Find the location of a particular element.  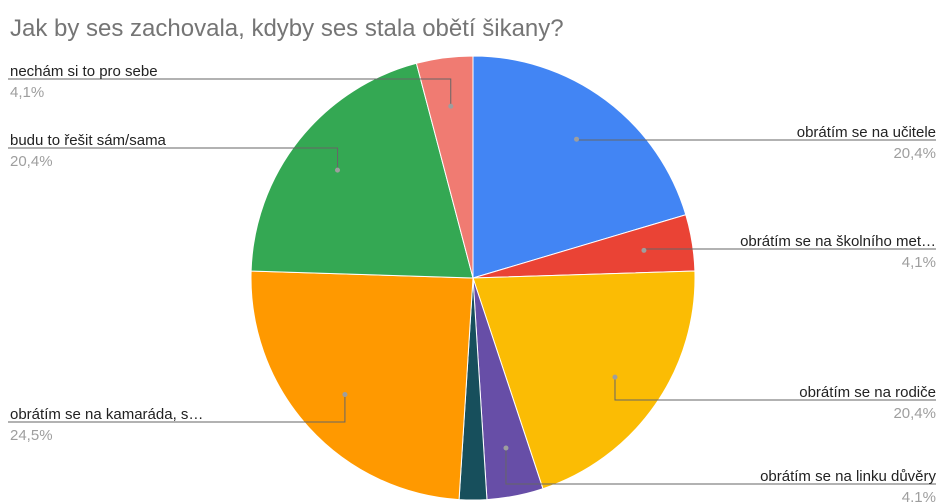

slice-label: budu to řešit sám/sama is located at coordinates (88, 140).